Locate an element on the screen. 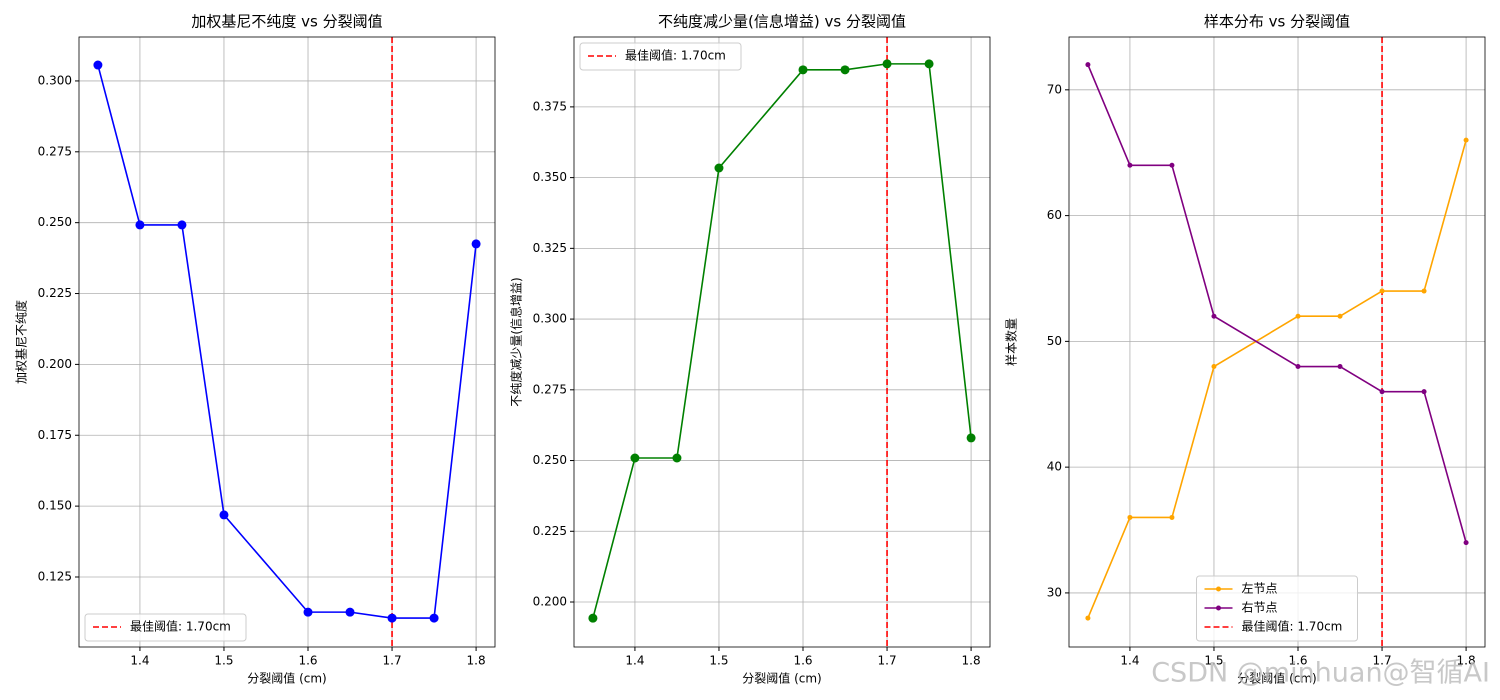 The width and height of the screenshot is (1500, 700). y-tick-label: 50 is located at coordinates (1054, 341).